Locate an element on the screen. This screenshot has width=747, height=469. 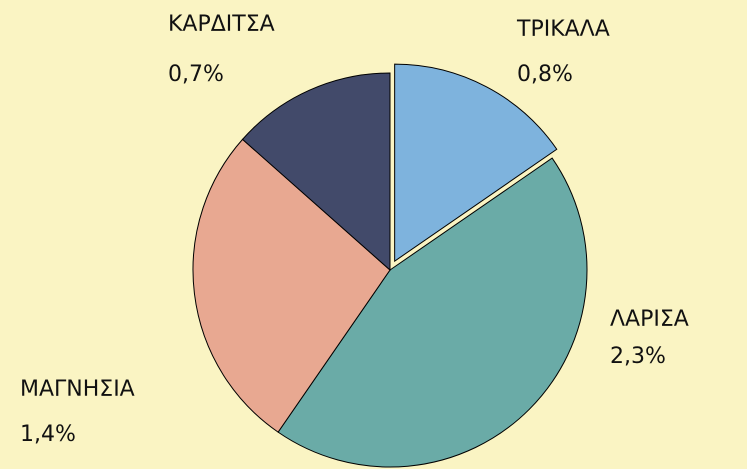
slice-value-label: 0,8% is located at coordinates (545, 74).